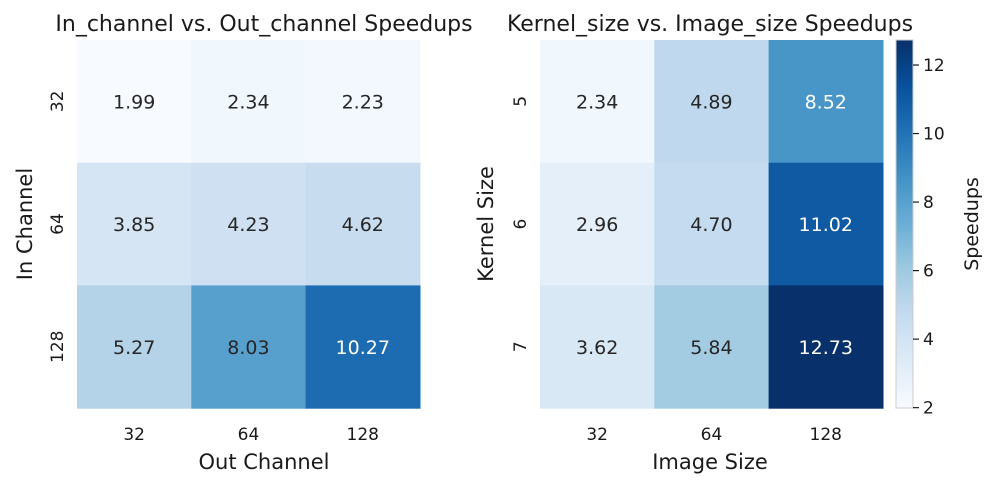 This screenshot has width=996, height=486. What do you see at coordinates (972, 224) in the screenshot?
I see `colorbar-label: Speedups` at bounding box center [972, 224].